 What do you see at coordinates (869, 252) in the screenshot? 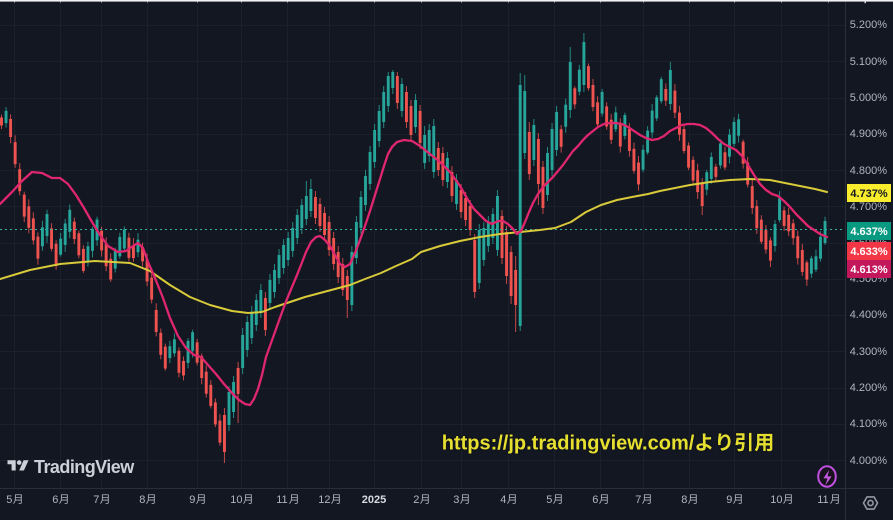
I see `svg-text: 4.633%` at bounding box center [869, 252].